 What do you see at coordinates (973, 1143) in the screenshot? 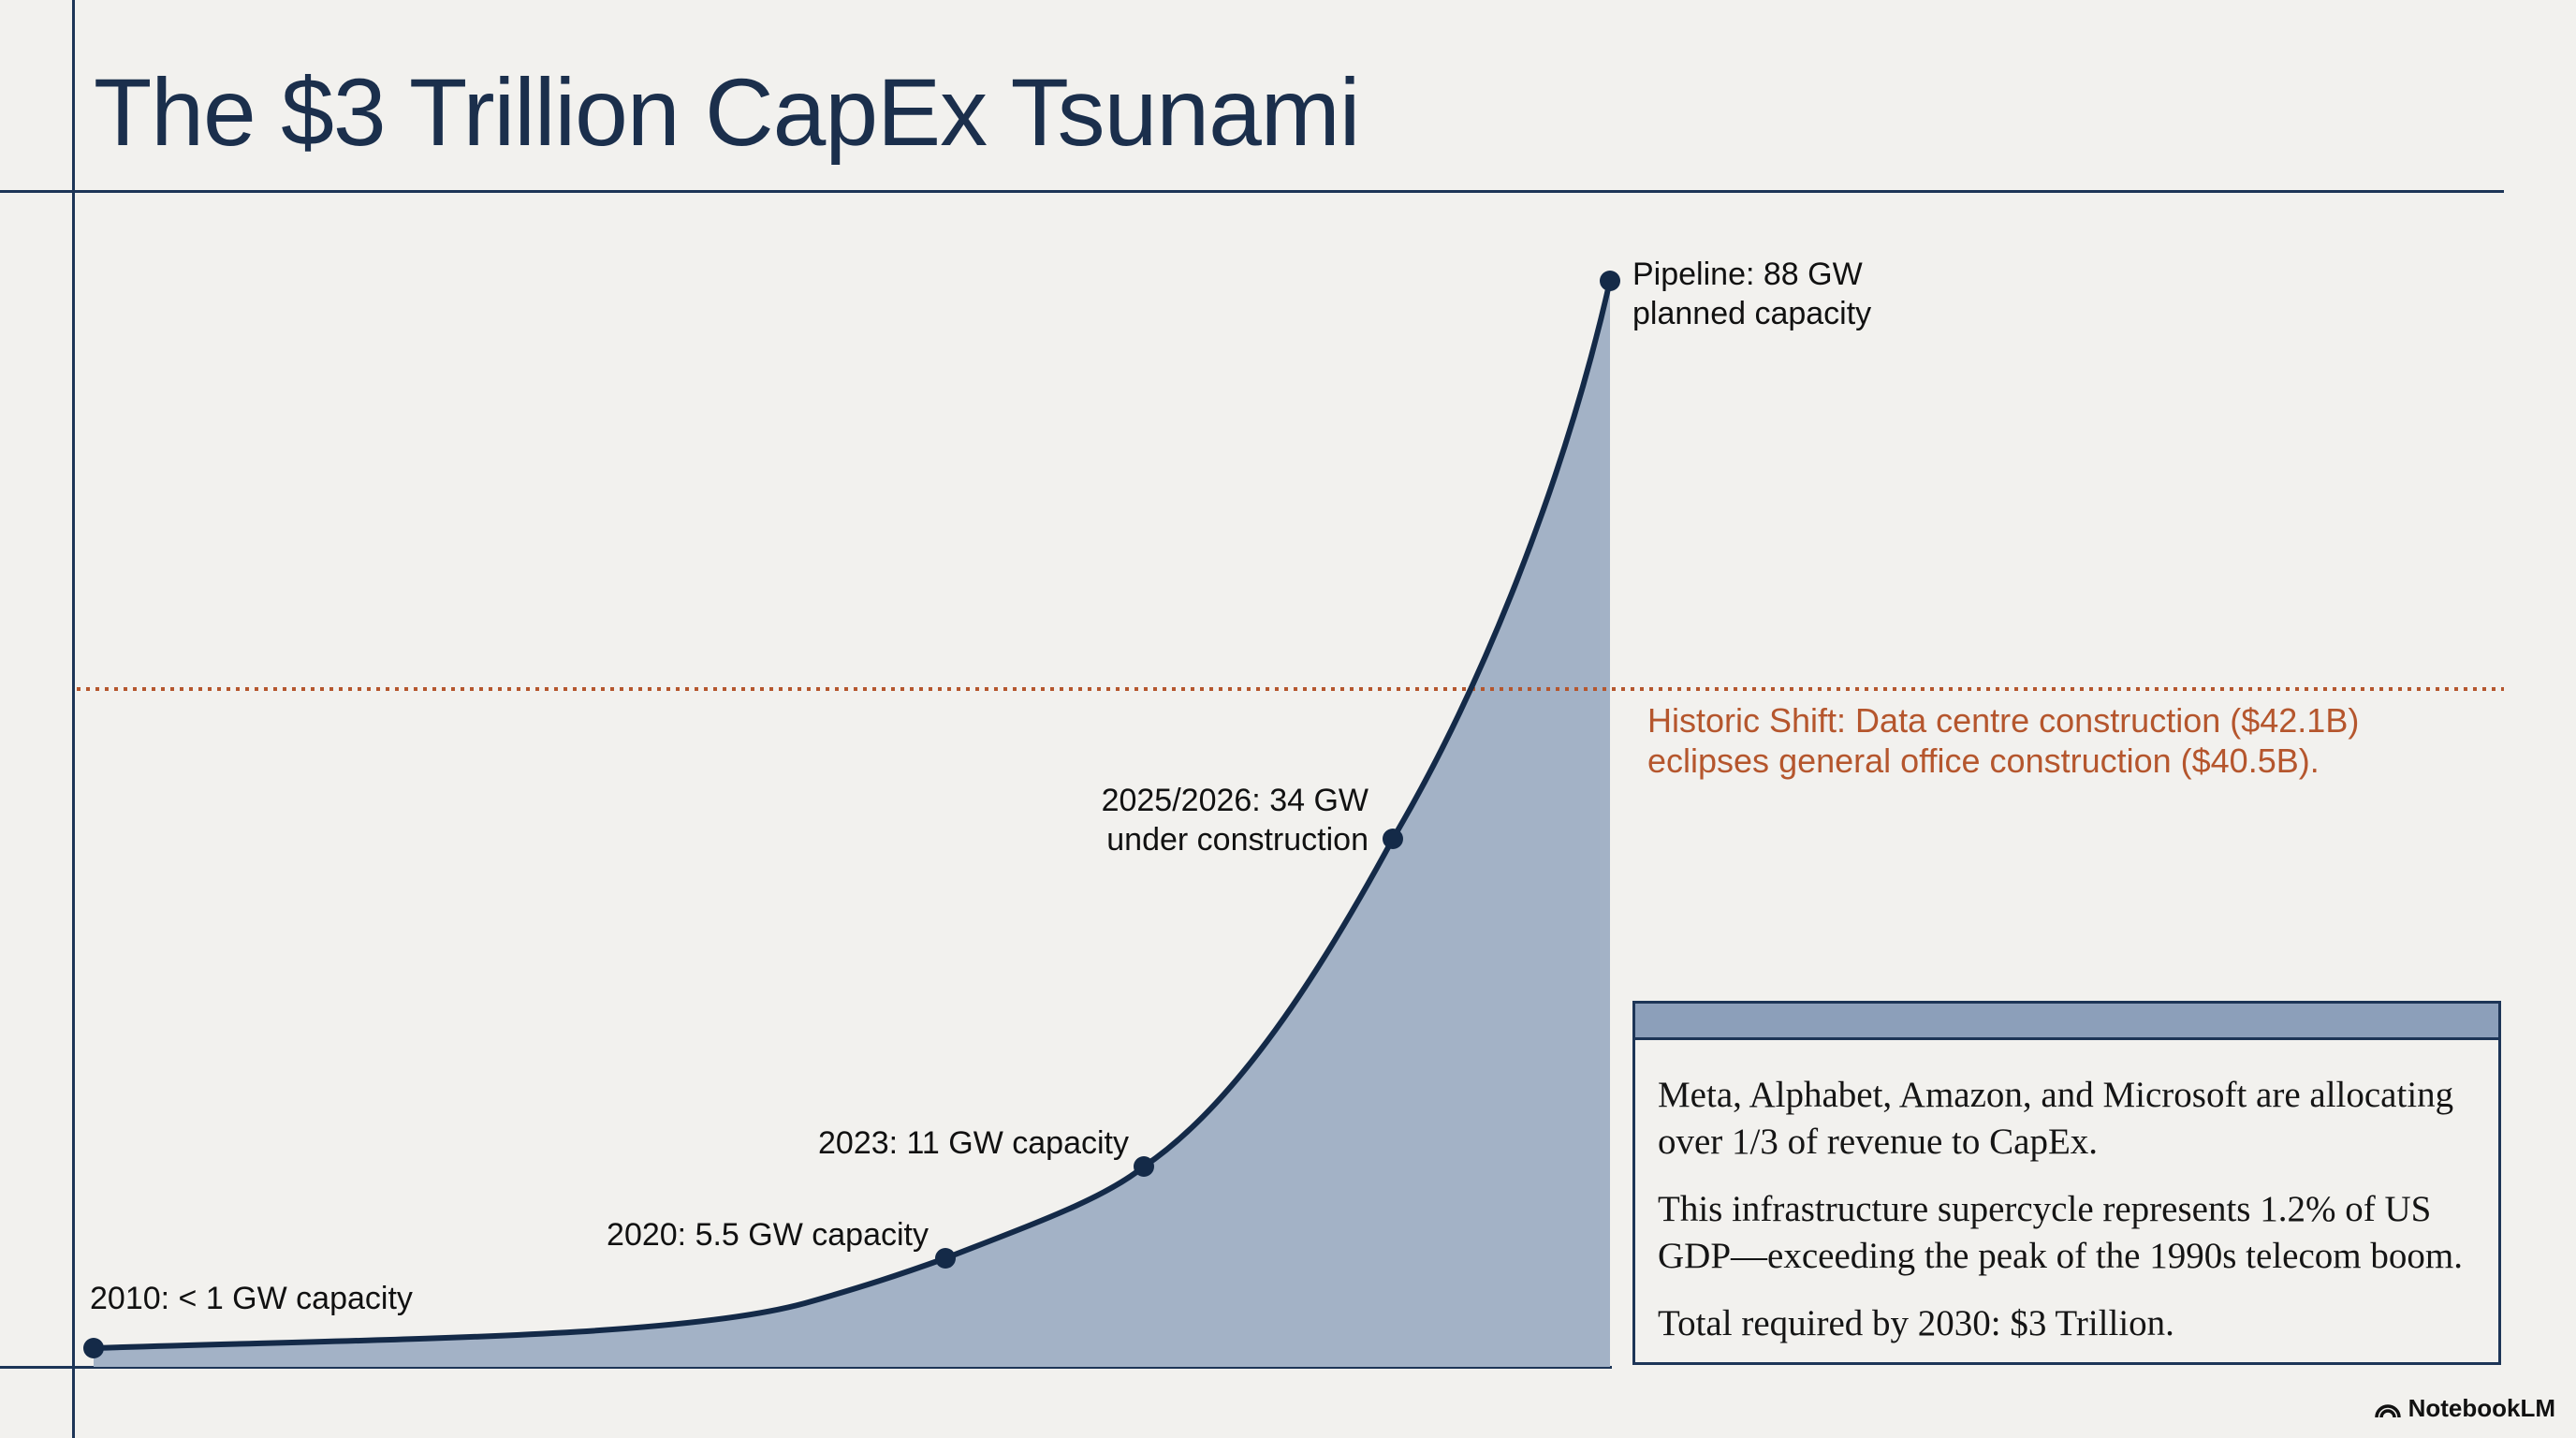
I see `data-label-2: 2023: 11 GW capacity` at bounding box center [973, 1143].